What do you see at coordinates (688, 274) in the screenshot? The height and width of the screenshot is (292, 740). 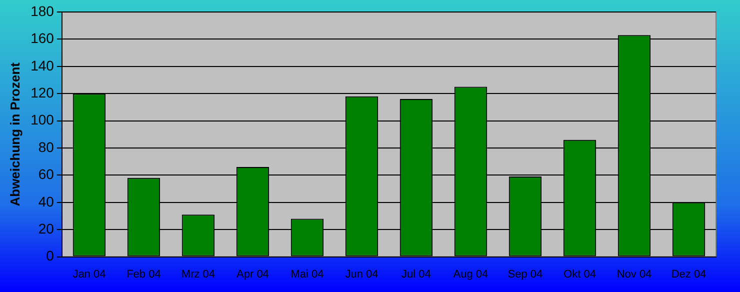 I see `x-tick-label: Dez 04` at bounding box center [688, 274].